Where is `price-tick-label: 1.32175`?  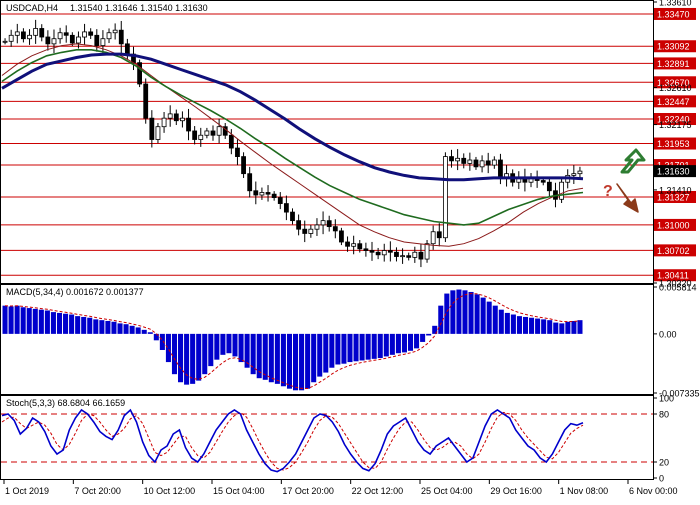 price-tick-label: 1.32175 is located at coordinates (675, 125).